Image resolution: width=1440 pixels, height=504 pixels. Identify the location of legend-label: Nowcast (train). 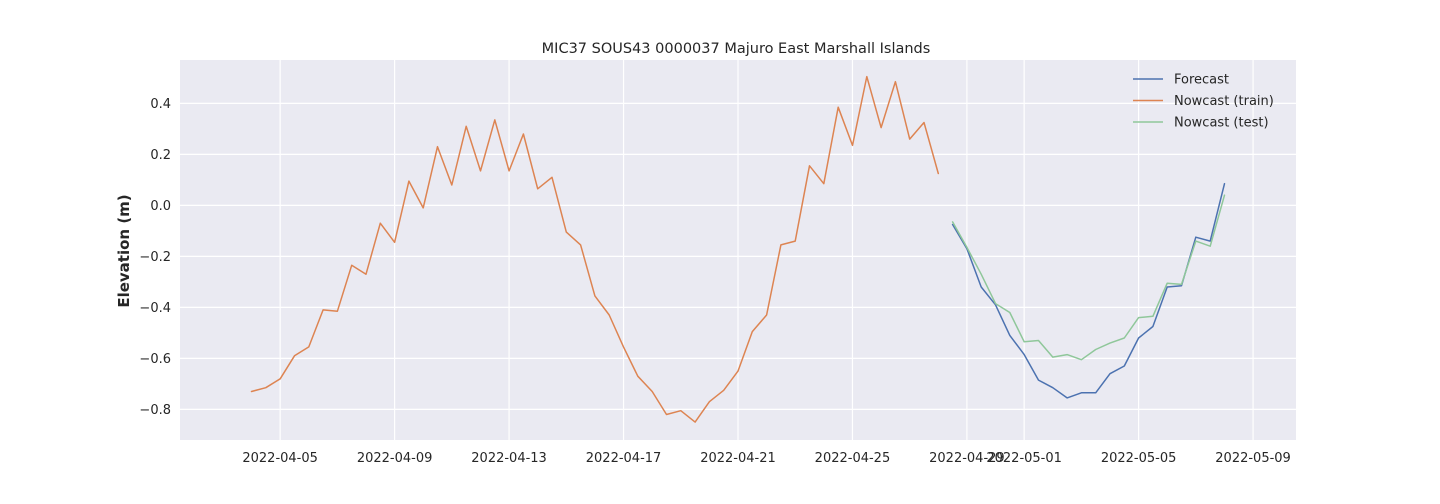
(1224, 101).